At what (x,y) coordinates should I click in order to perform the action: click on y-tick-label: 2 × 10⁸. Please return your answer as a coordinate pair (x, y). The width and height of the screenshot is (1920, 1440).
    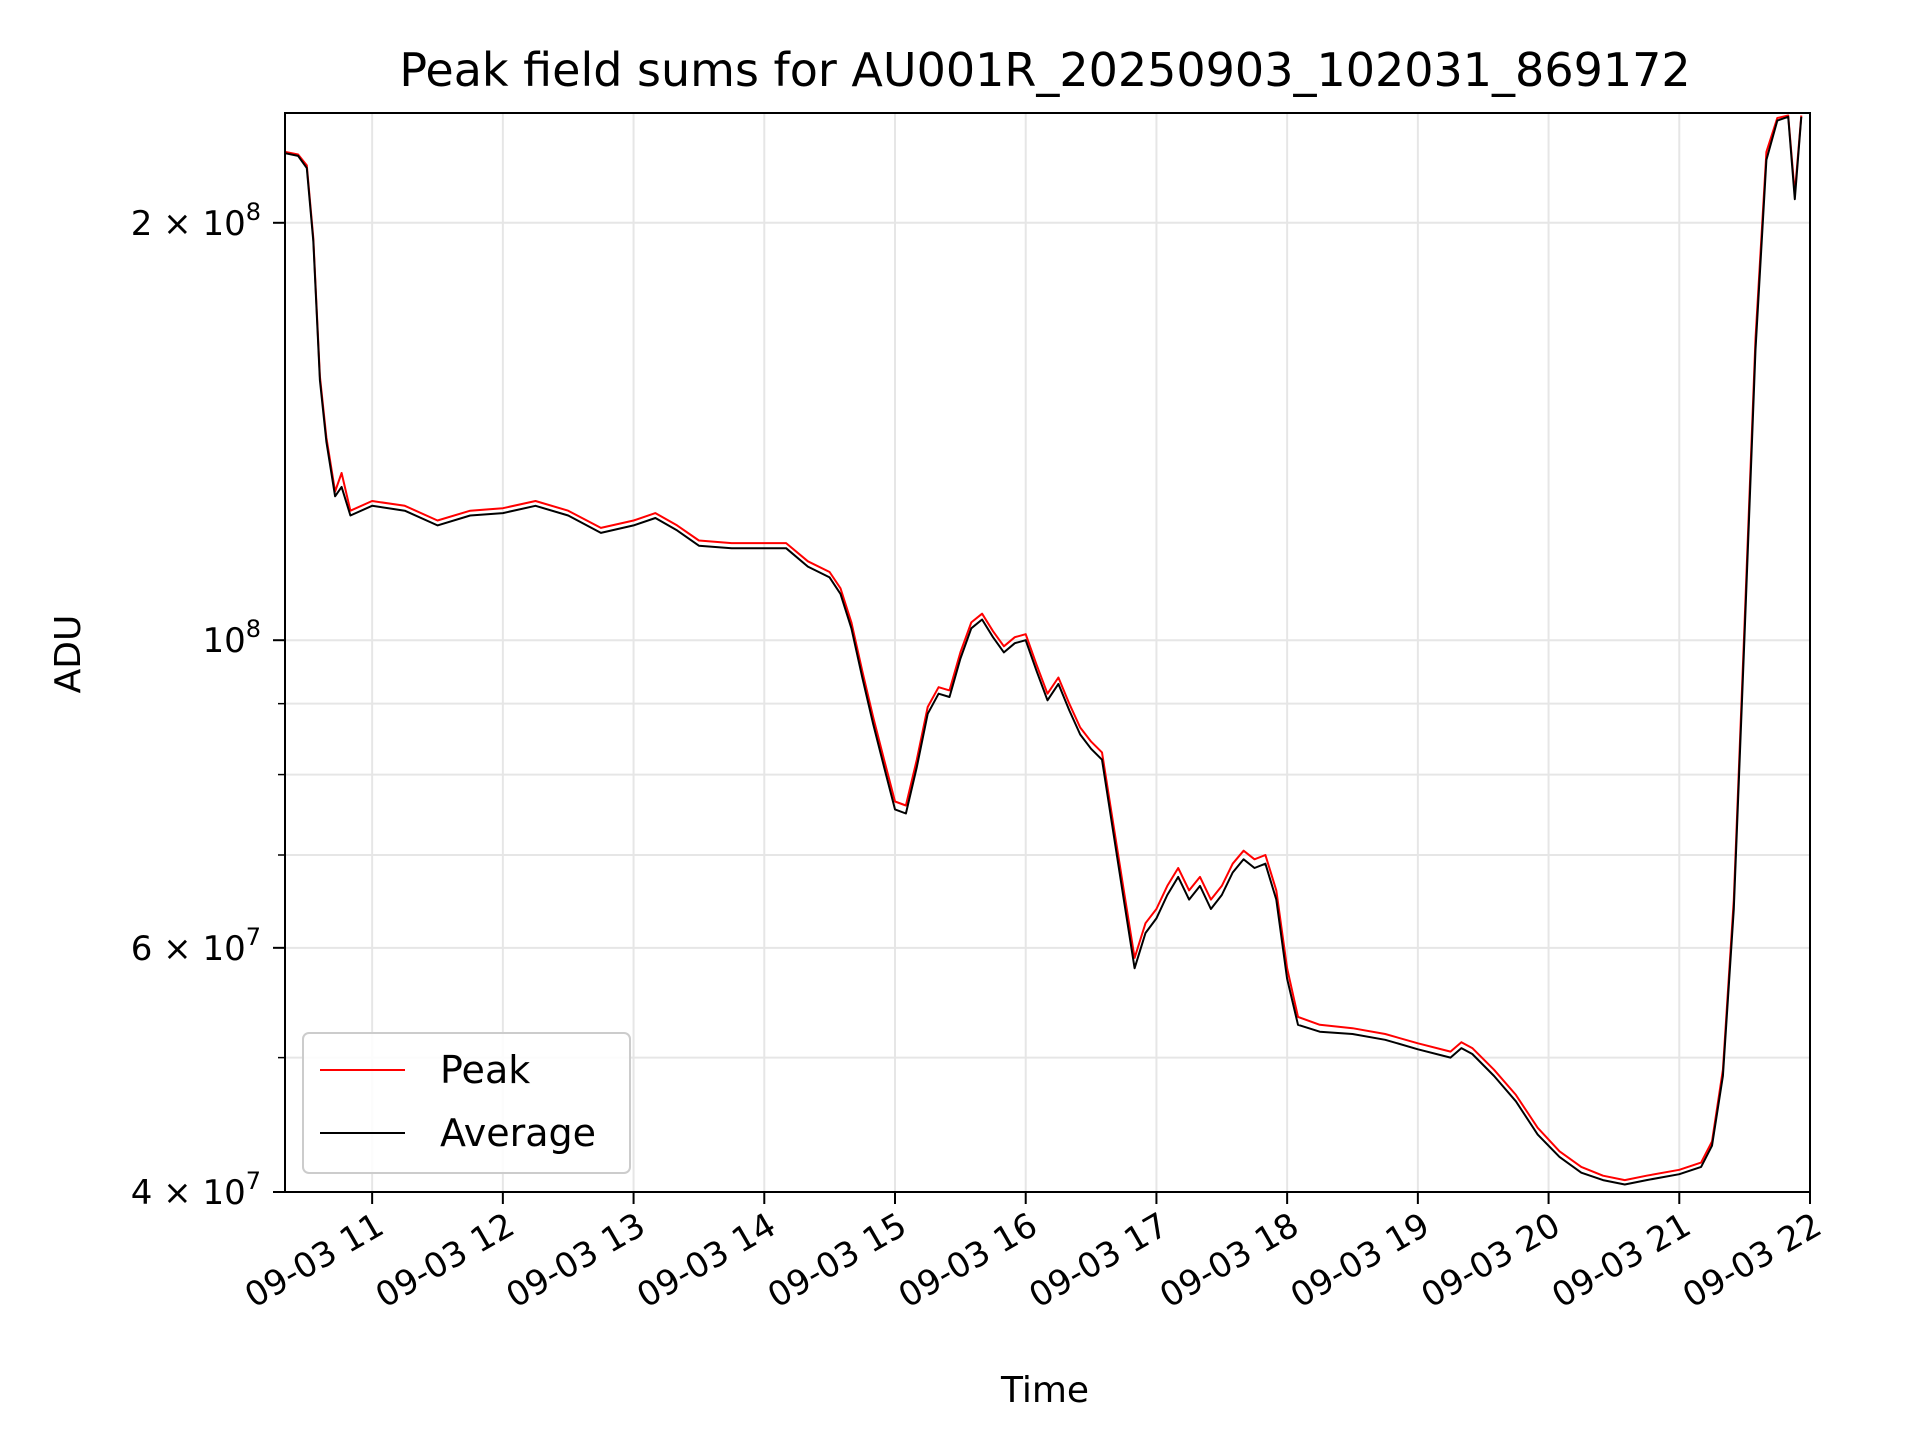
    Looking at the image, I should click on (196, 221).